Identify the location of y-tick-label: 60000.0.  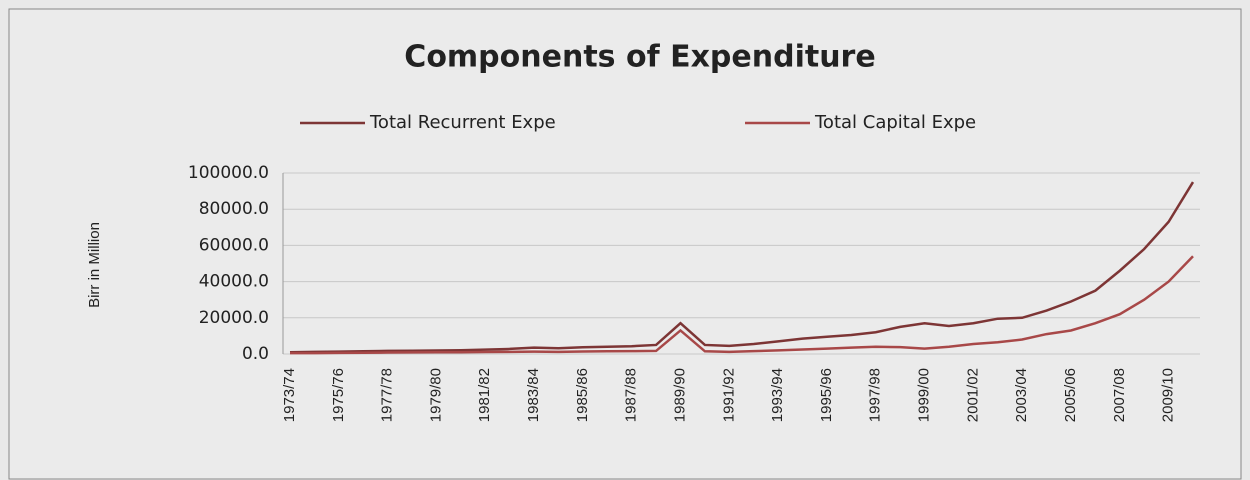
(234, 245).